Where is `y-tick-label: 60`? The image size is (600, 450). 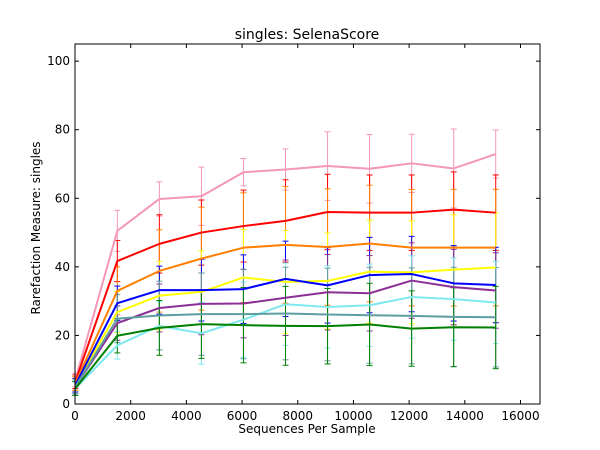
y-tick-label: 60 is located at coordinates (62, 198).